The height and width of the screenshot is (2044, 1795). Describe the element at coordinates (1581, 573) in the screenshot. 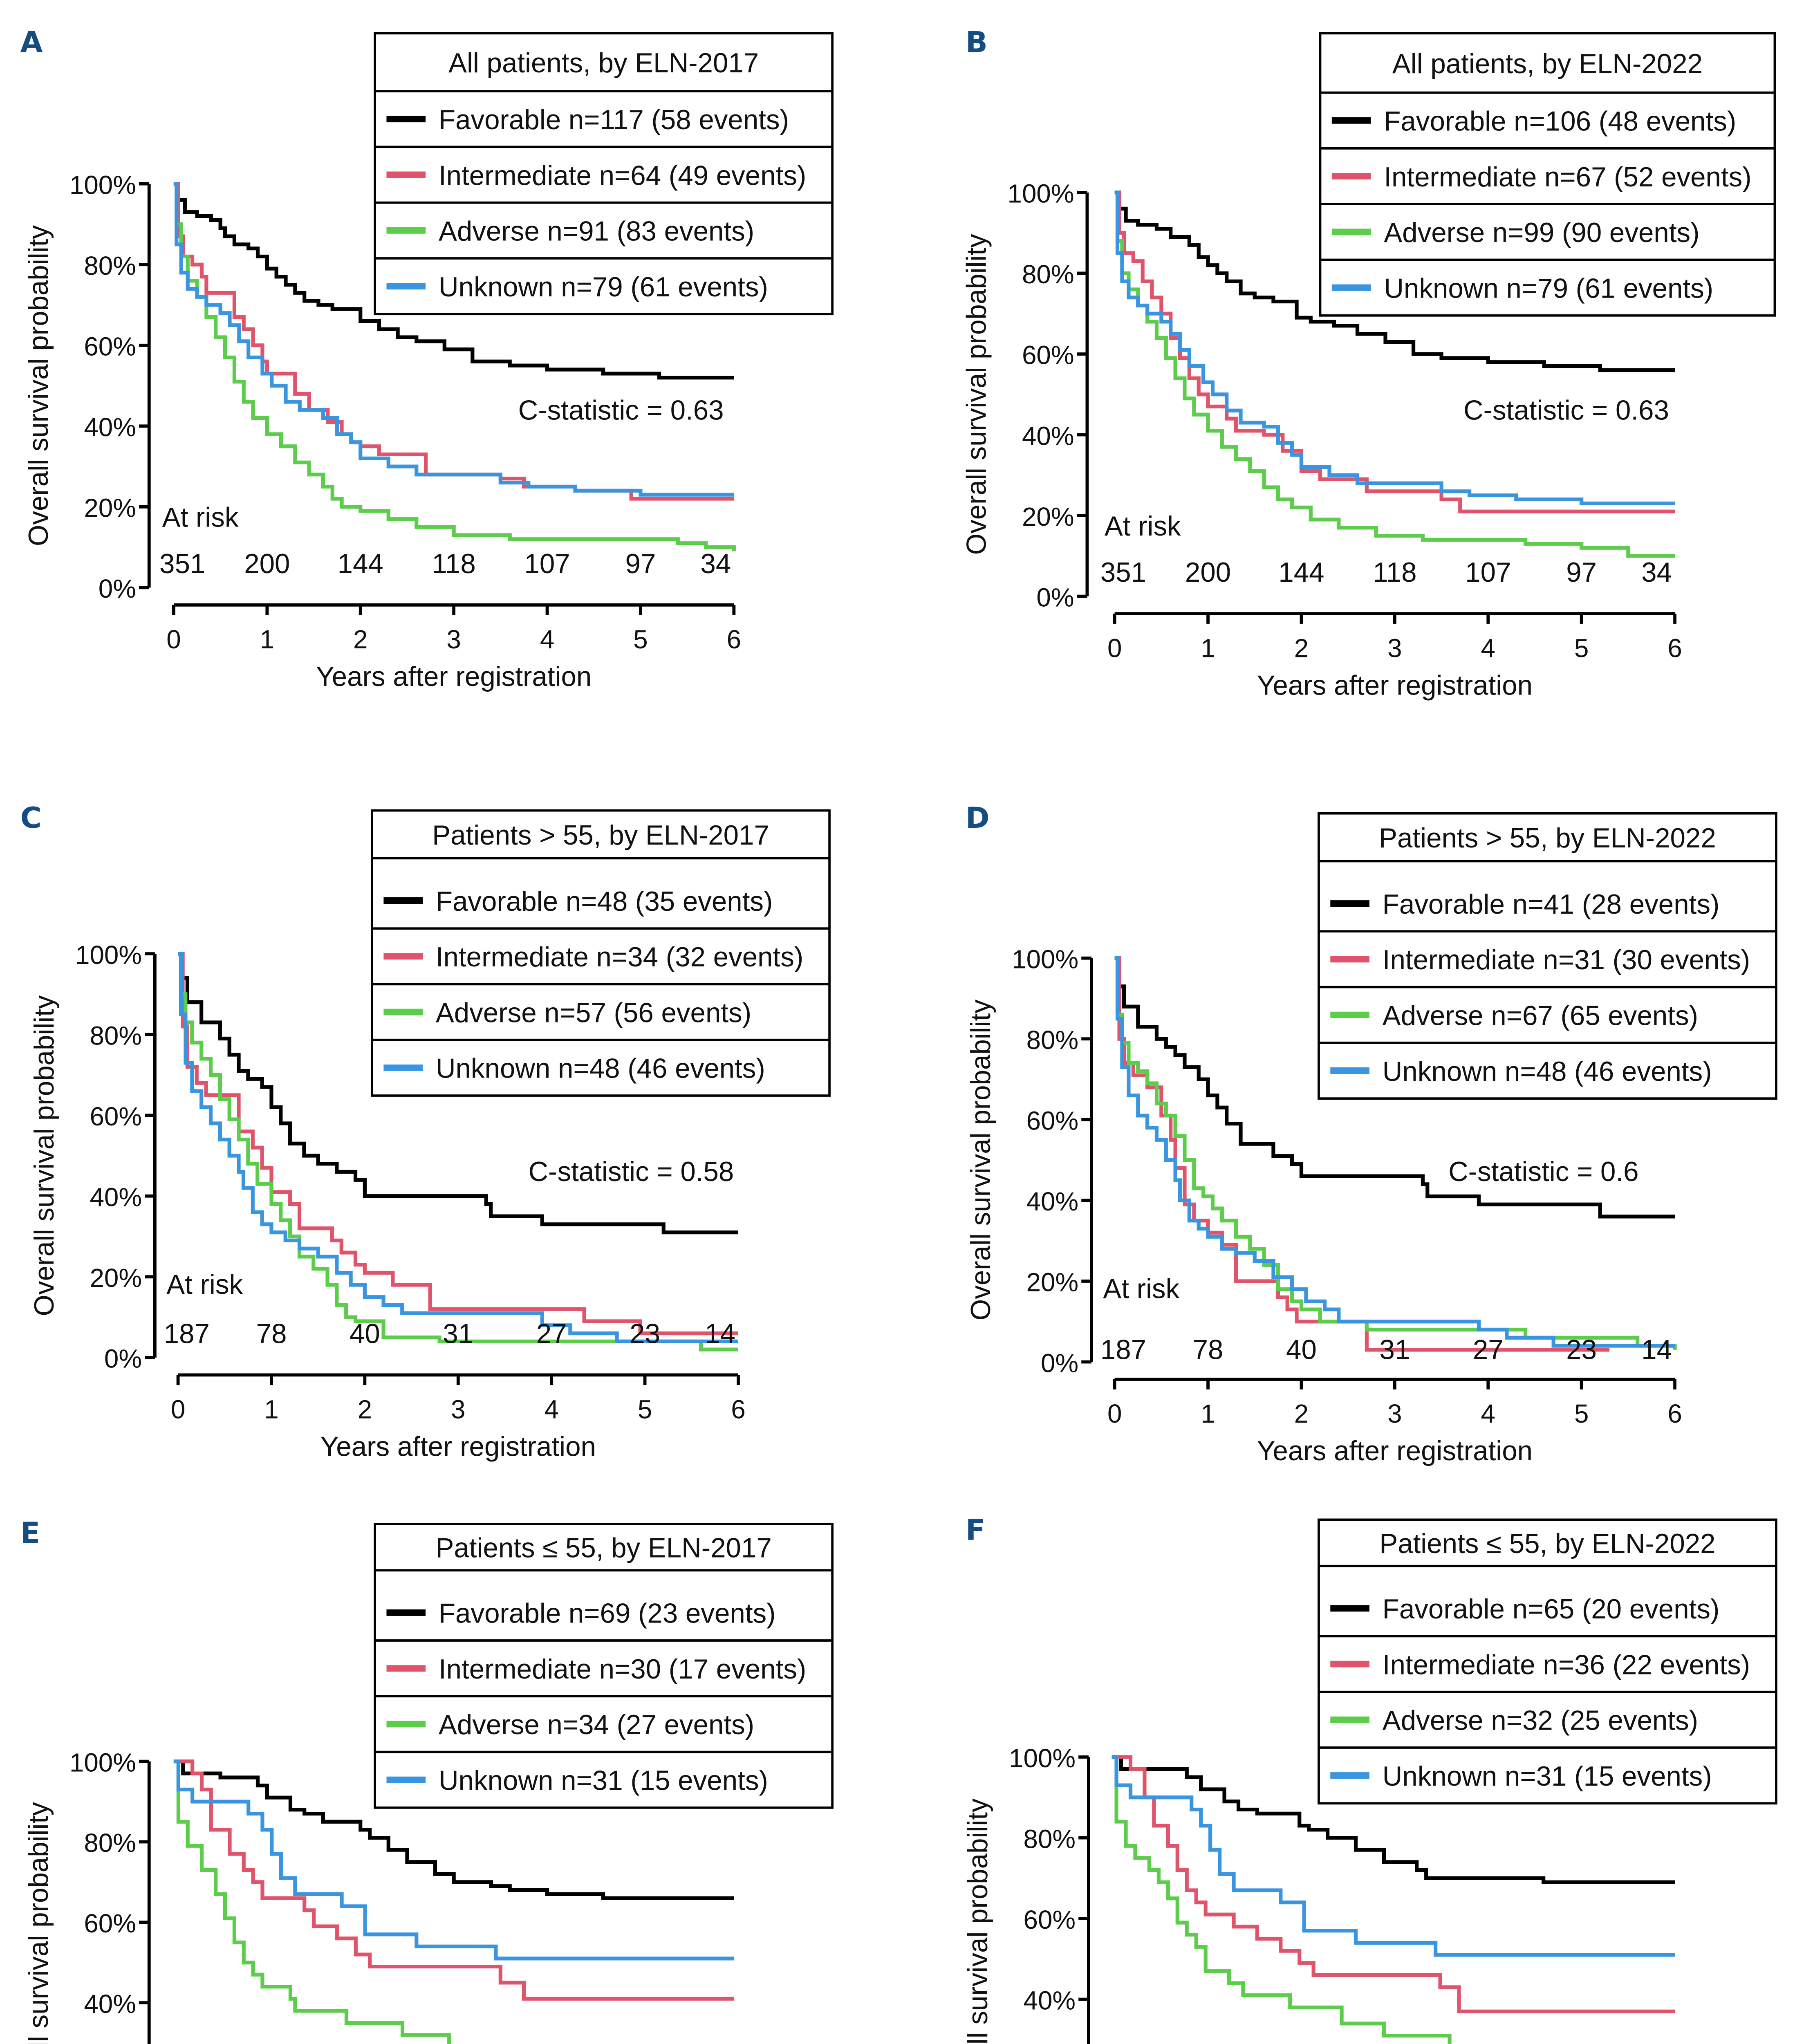

I see `at-risk-count: 97` at that location.